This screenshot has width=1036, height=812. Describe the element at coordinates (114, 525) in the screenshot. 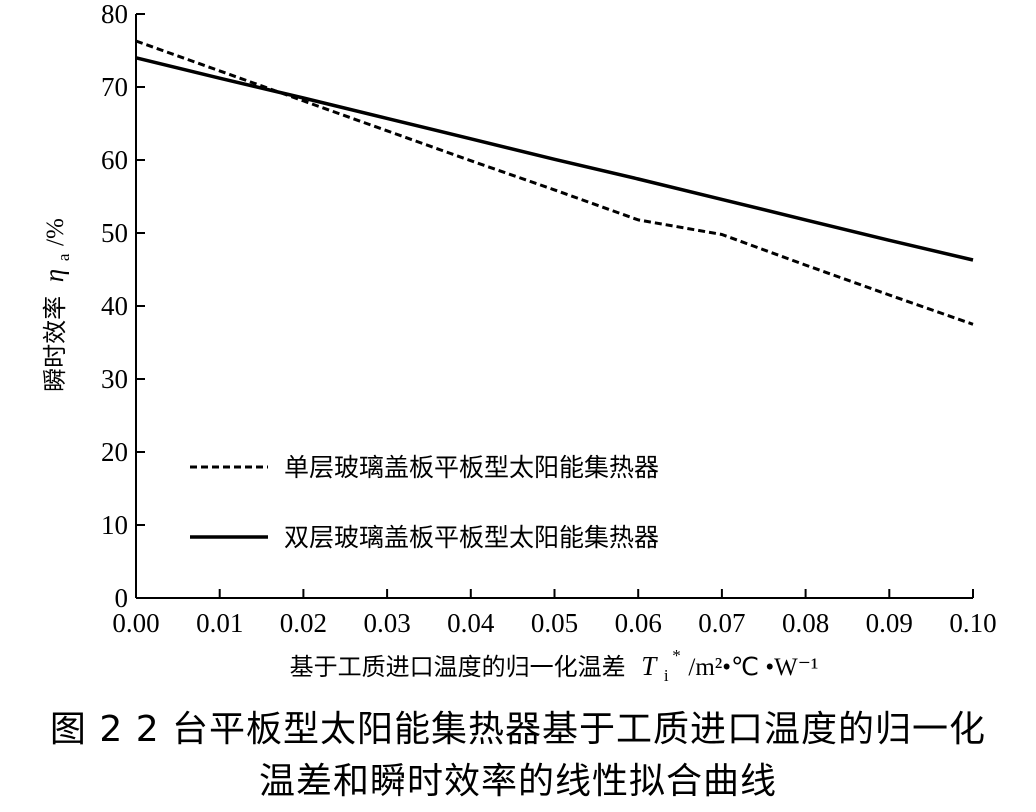

I see `y-tick-label: 10` at that location.